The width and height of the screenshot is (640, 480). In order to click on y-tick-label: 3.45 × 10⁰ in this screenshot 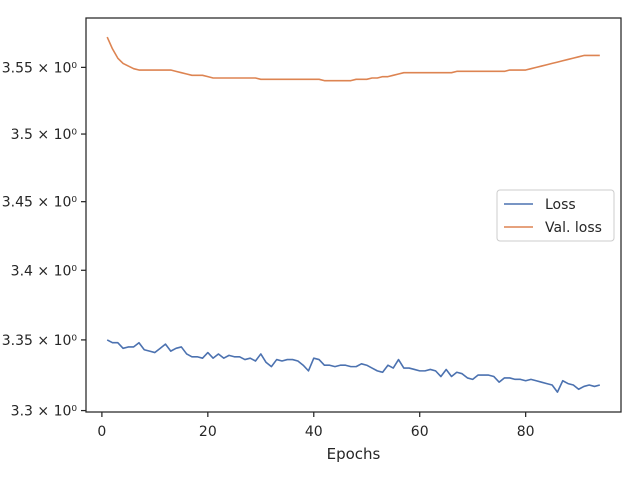, I will do `click(40, 203)`.